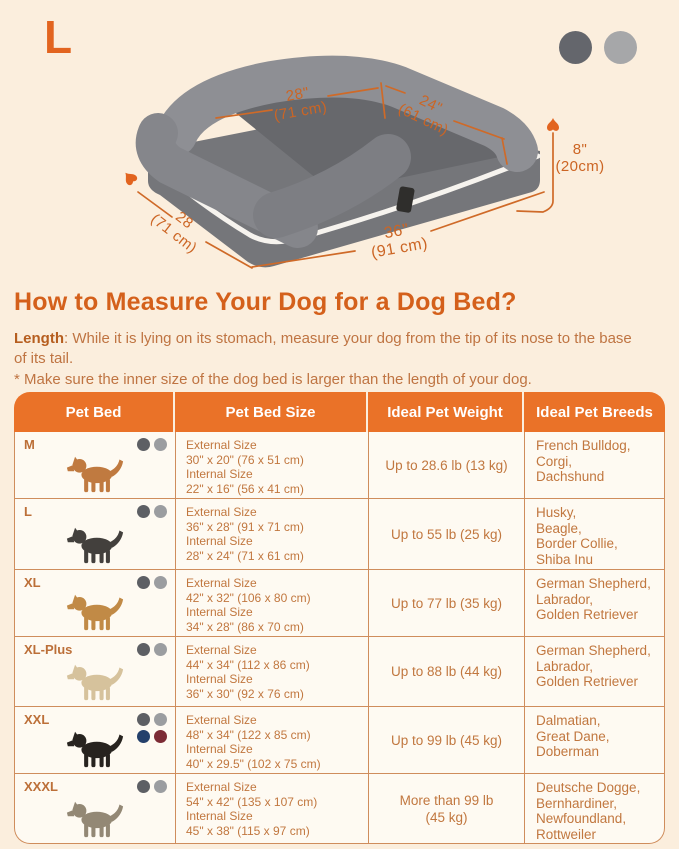 This screenshot has height=849, width=679. I want to click on table-row-xxxl: XXXL External Size 54" x 42, so click(339, 808).